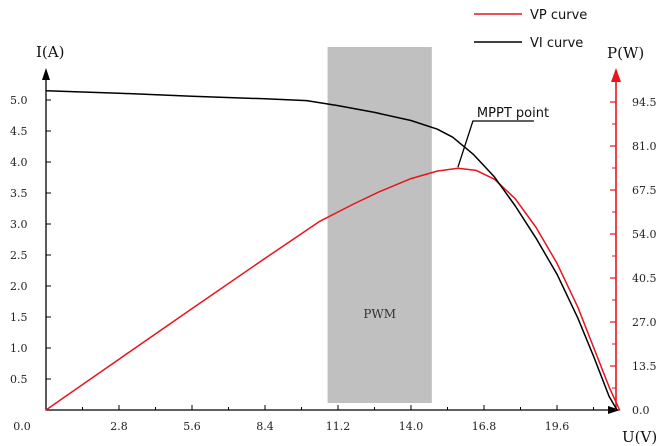  Describe the element at coordinates (119, 426) in the screenshot. I see `x-tick-label: 2.8` at that location.